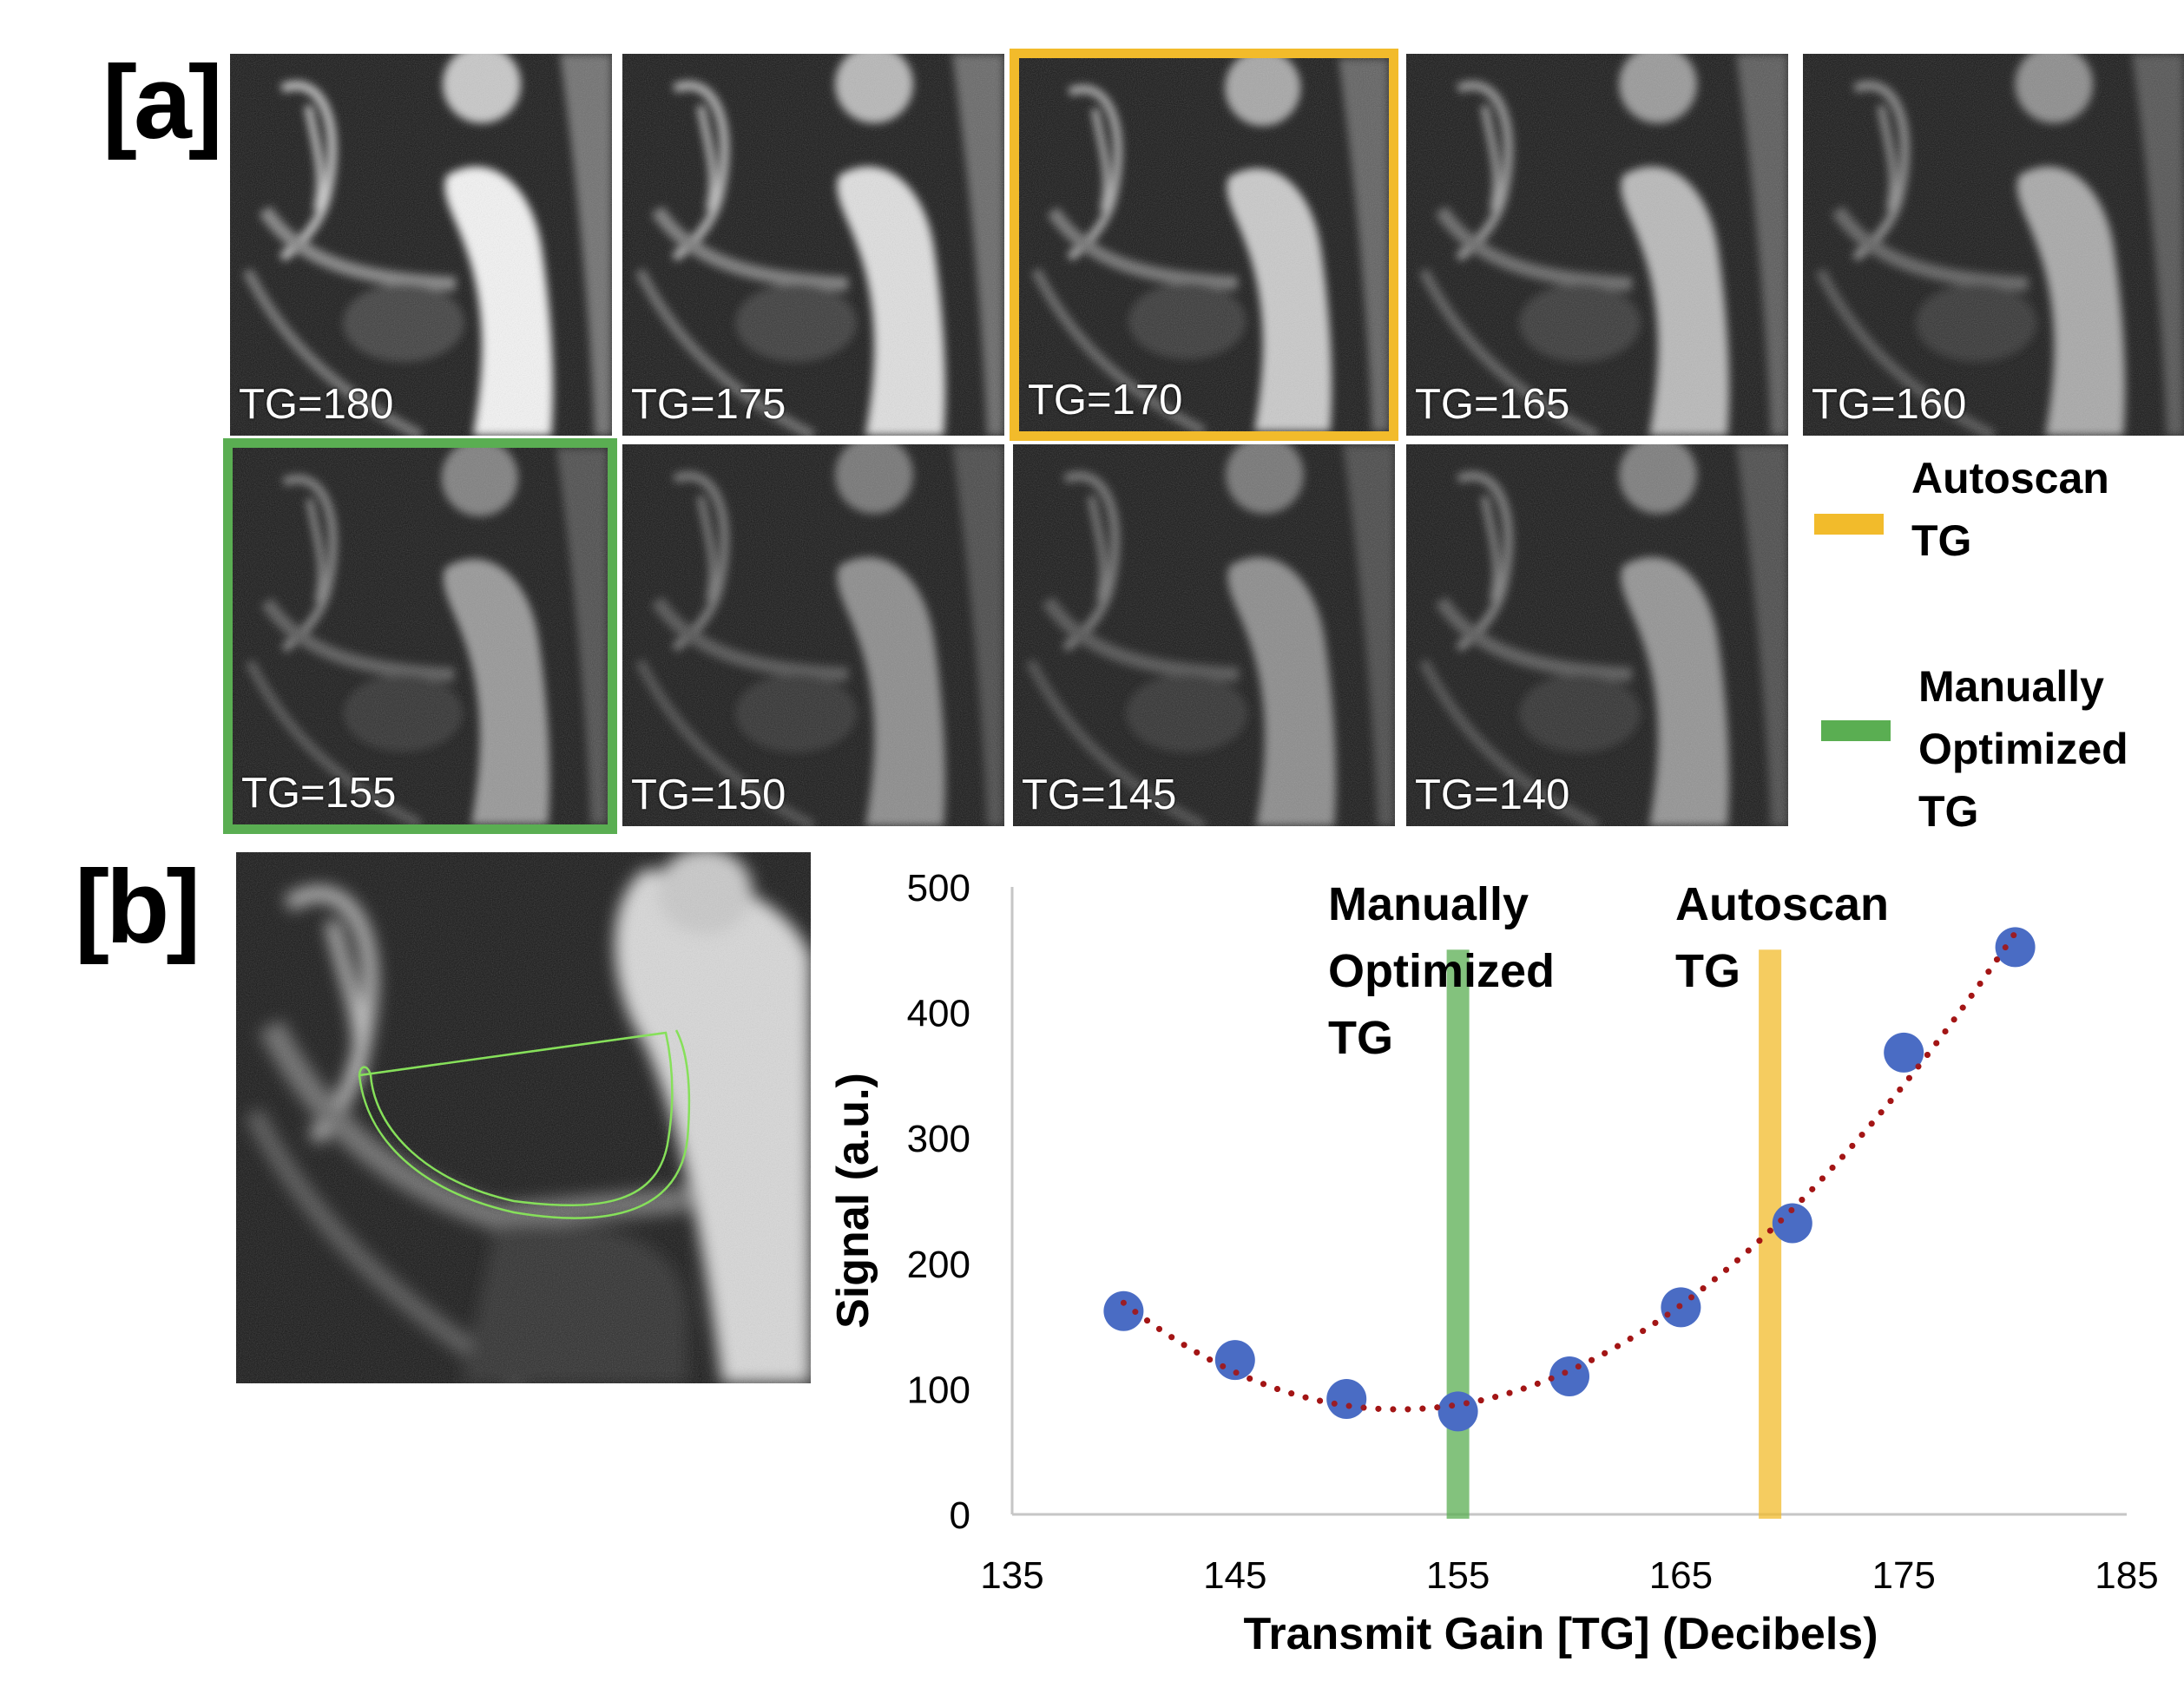 This screenshot has height=1681, width=2184. Describe the element at coordinates (1941, 540) in the screenshot. I see `legend-autoscan-line2: TG` at that location.